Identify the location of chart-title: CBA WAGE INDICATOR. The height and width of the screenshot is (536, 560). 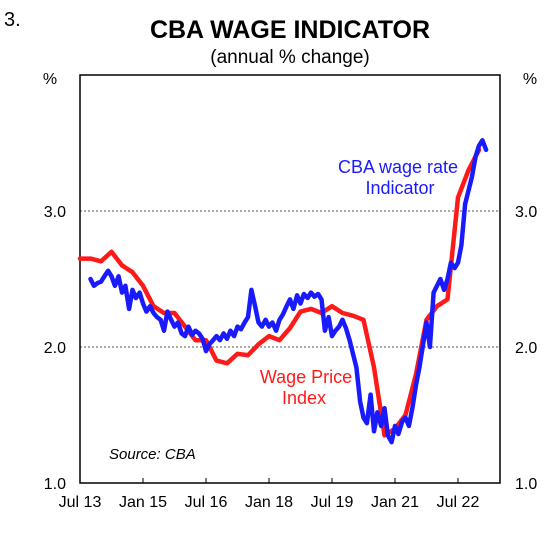
(290, 30).